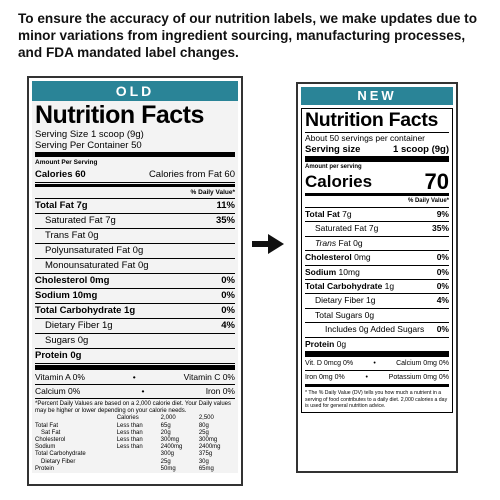 The height and width of the screenshot is (500, 500). I want to click on old-table-cell: 80g, so click(203, 425).